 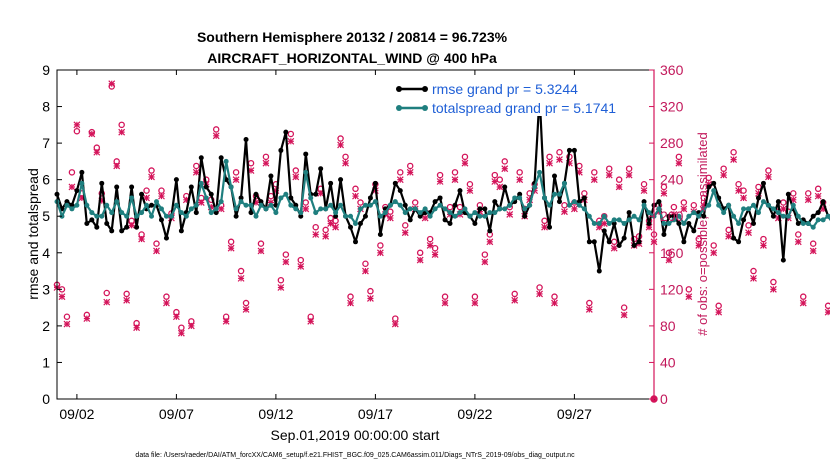 What do you see at coordinates (46, 143) in the screenshot?
I see `y-tick-label: 7` at bounding box center [46, 143].